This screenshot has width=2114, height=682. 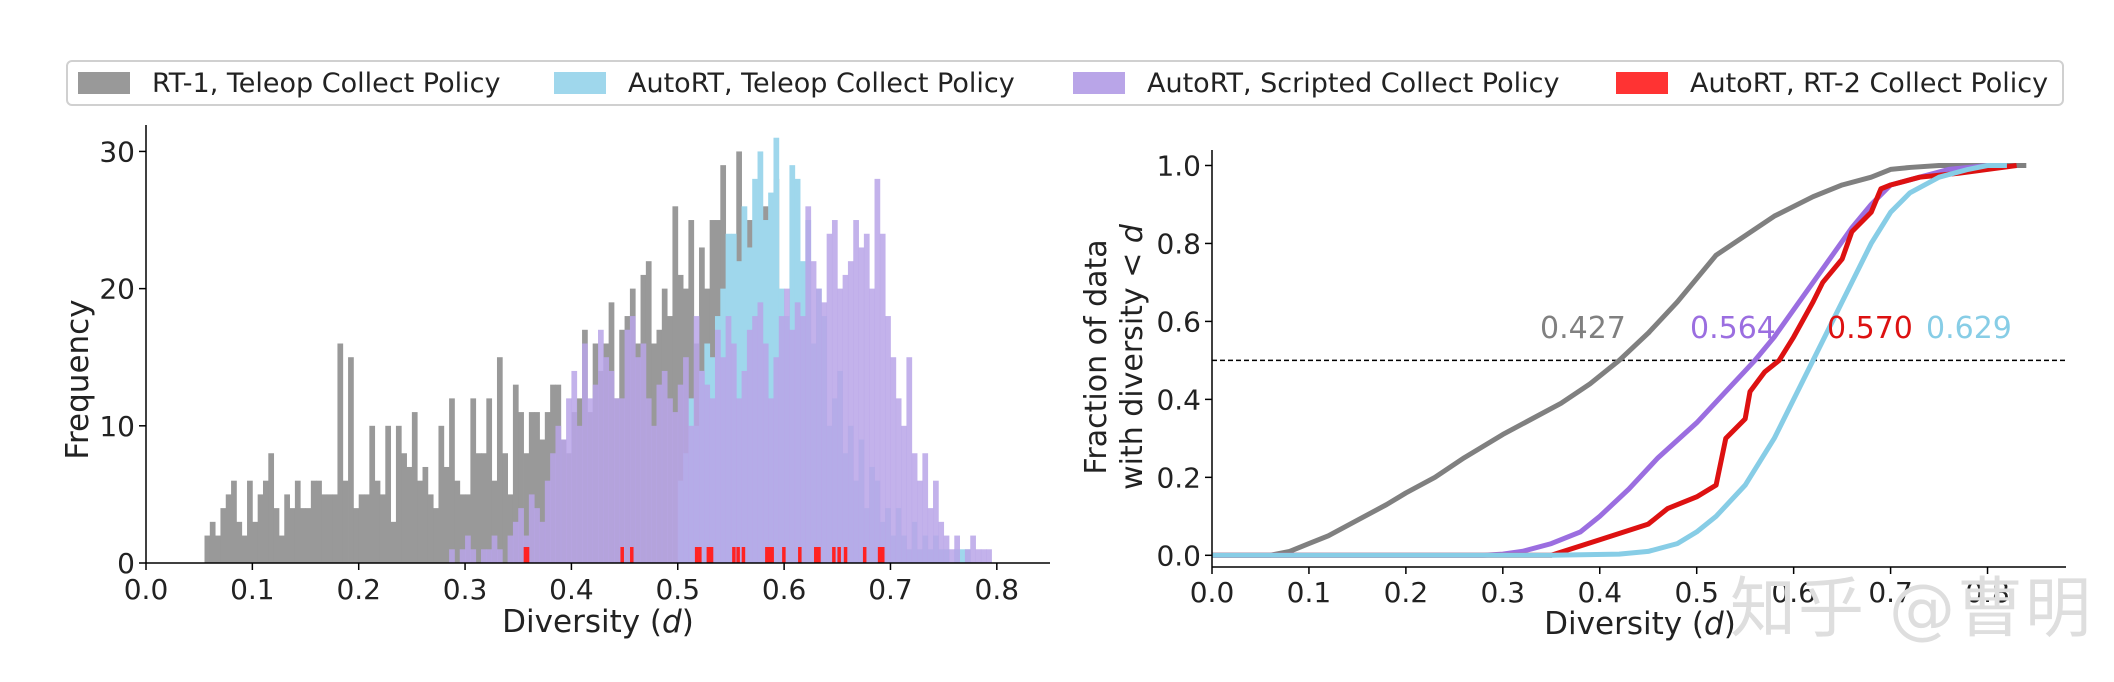 What do you see at coordinates (326, 83) in the screenshot?
I see `legend-label: RT-1, Teleop Collect Policy` at bounding box center [326, 83].